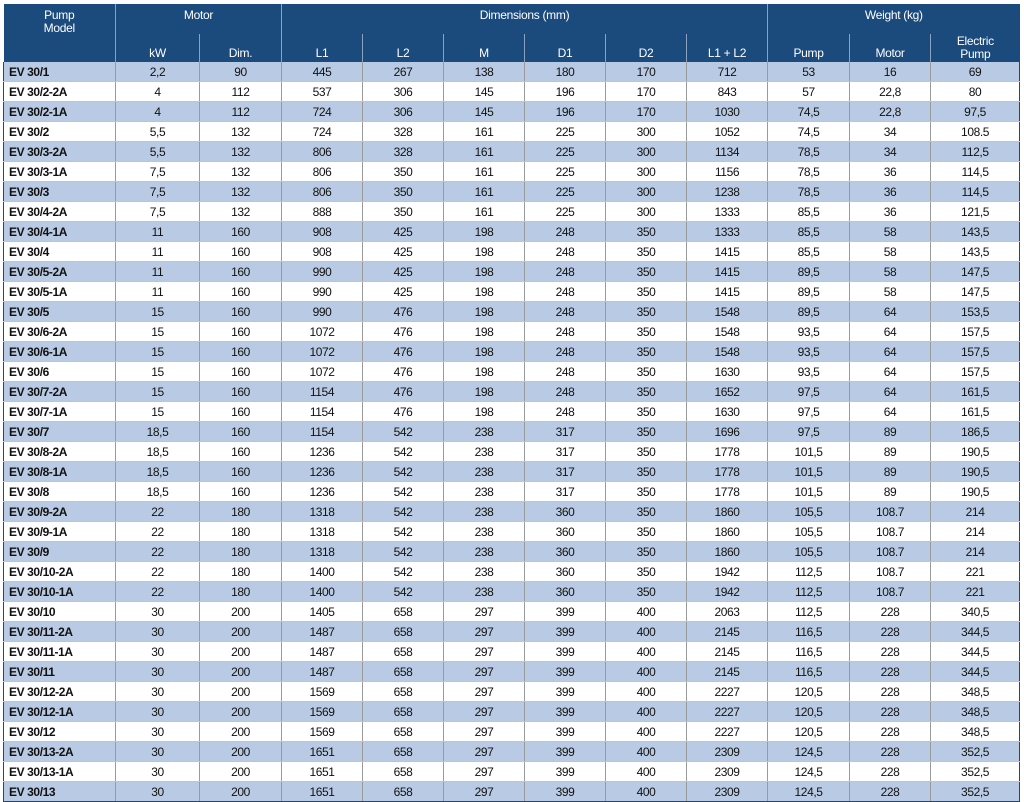  I want to click on d2-cell: 400, so click(646, 691).